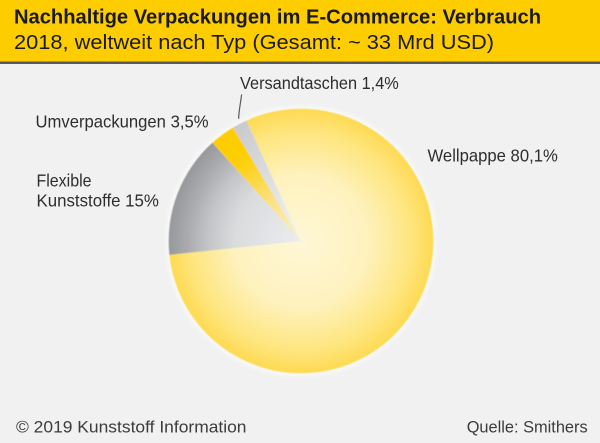 The height and width of the screenshot is (443, 600). I want to click on svg-text: Quelle: Smithers, so click(527, 427).